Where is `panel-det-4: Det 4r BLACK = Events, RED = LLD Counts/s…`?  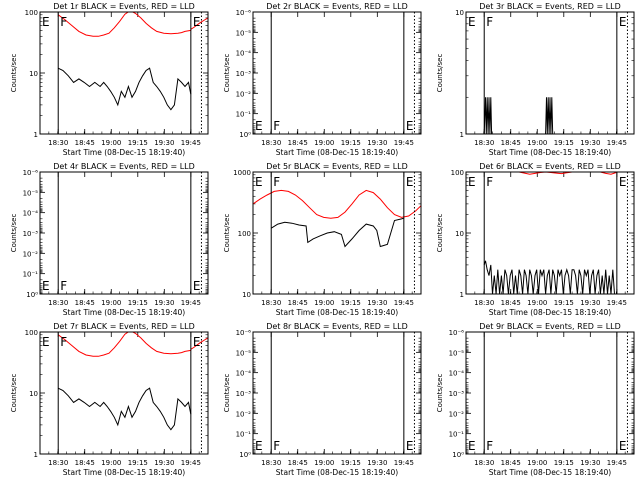
panel-det-4: Det 4r BLACK = Events, RED = LLD Counts/s… is located at coordinates (109, 239).